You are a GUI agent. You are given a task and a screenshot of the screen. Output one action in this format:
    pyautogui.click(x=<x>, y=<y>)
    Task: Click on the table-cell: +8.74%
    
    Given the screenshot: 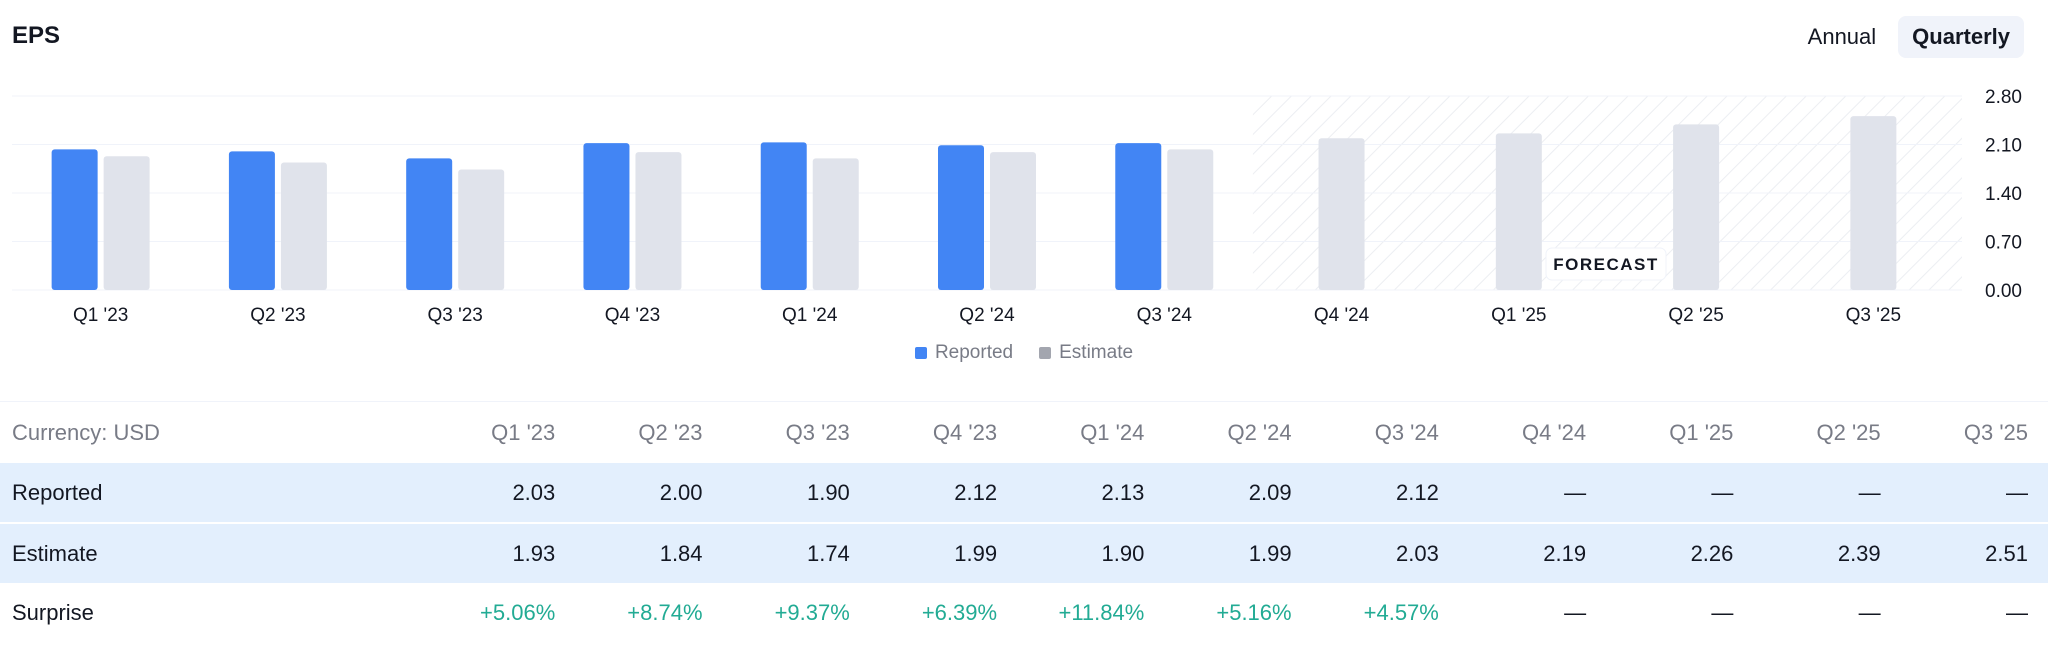 What is the action you would take?
    pyautogui.click(x=665, y=612)
    